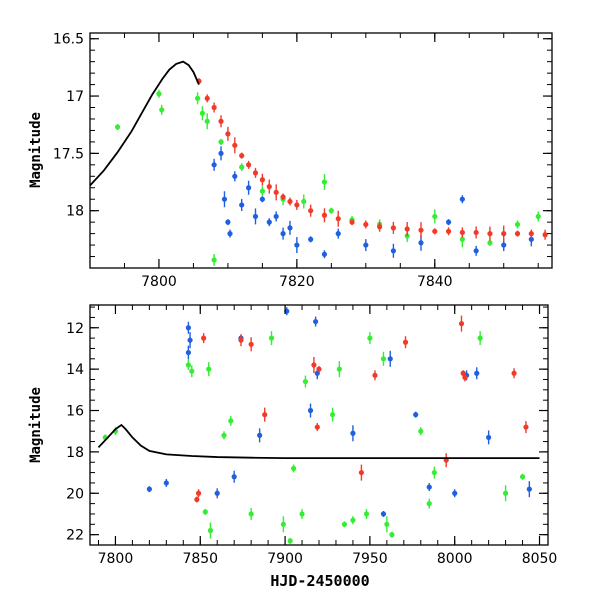 The image size is (600, 600). Describe the element at coordinates (75, 494) in the screenshot. I see `bottom-y-tick-label: 20` at that location.